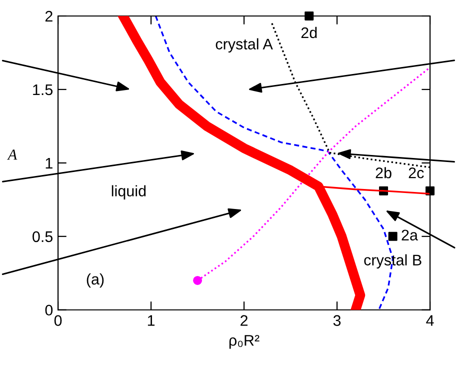  What do you see at coordinates (58, 320) in the screenshot?
I see `x-tick-label: 0` at bounding box center [58, 320].